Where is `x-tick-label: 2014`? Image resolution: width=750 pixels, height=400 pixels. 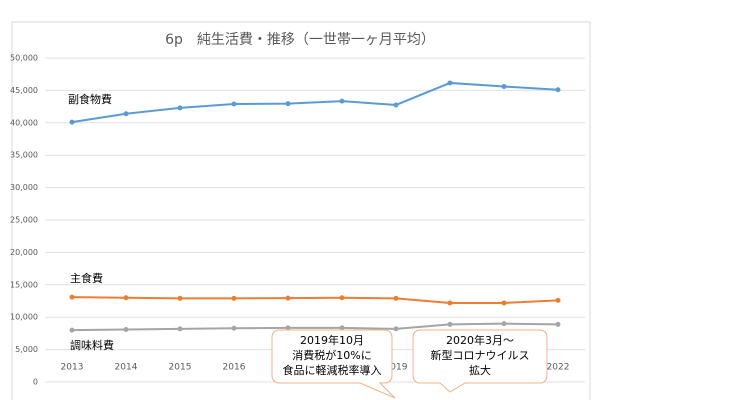
x-tick-label: 2014 is located at coordinates (126, 368).